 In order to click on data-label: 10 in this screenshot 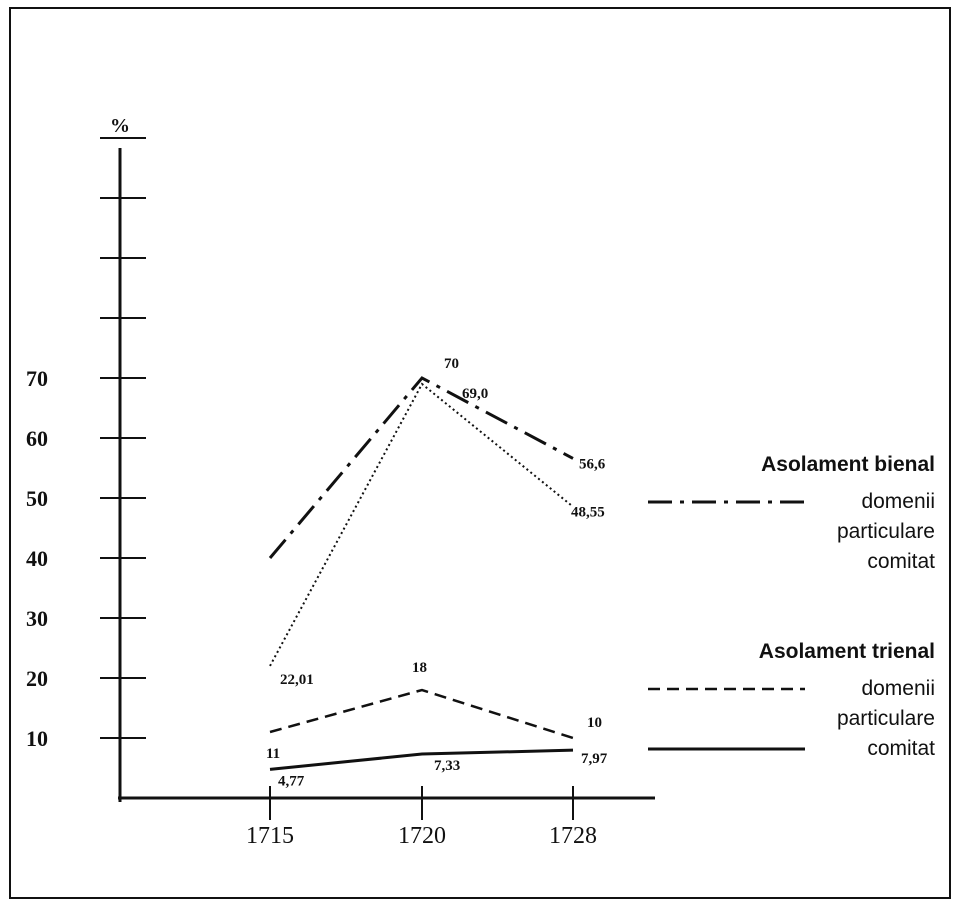, I will do `click(594, 723)`.